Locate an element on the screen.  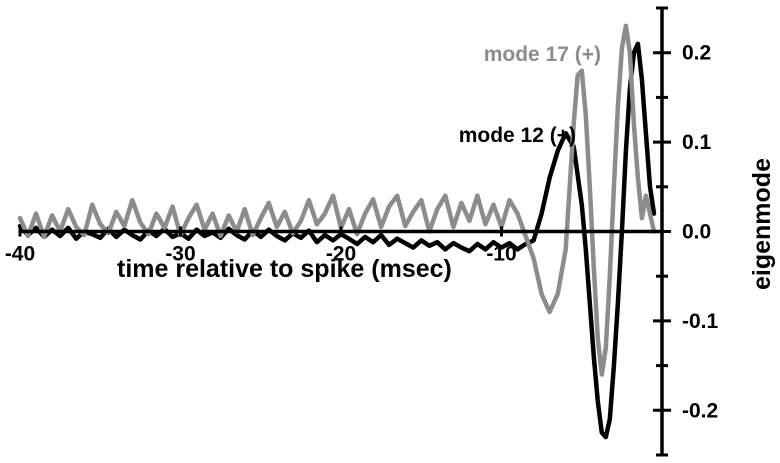
series-label-mode-17: mode 17 (+) is located at coordinates (542, 54).